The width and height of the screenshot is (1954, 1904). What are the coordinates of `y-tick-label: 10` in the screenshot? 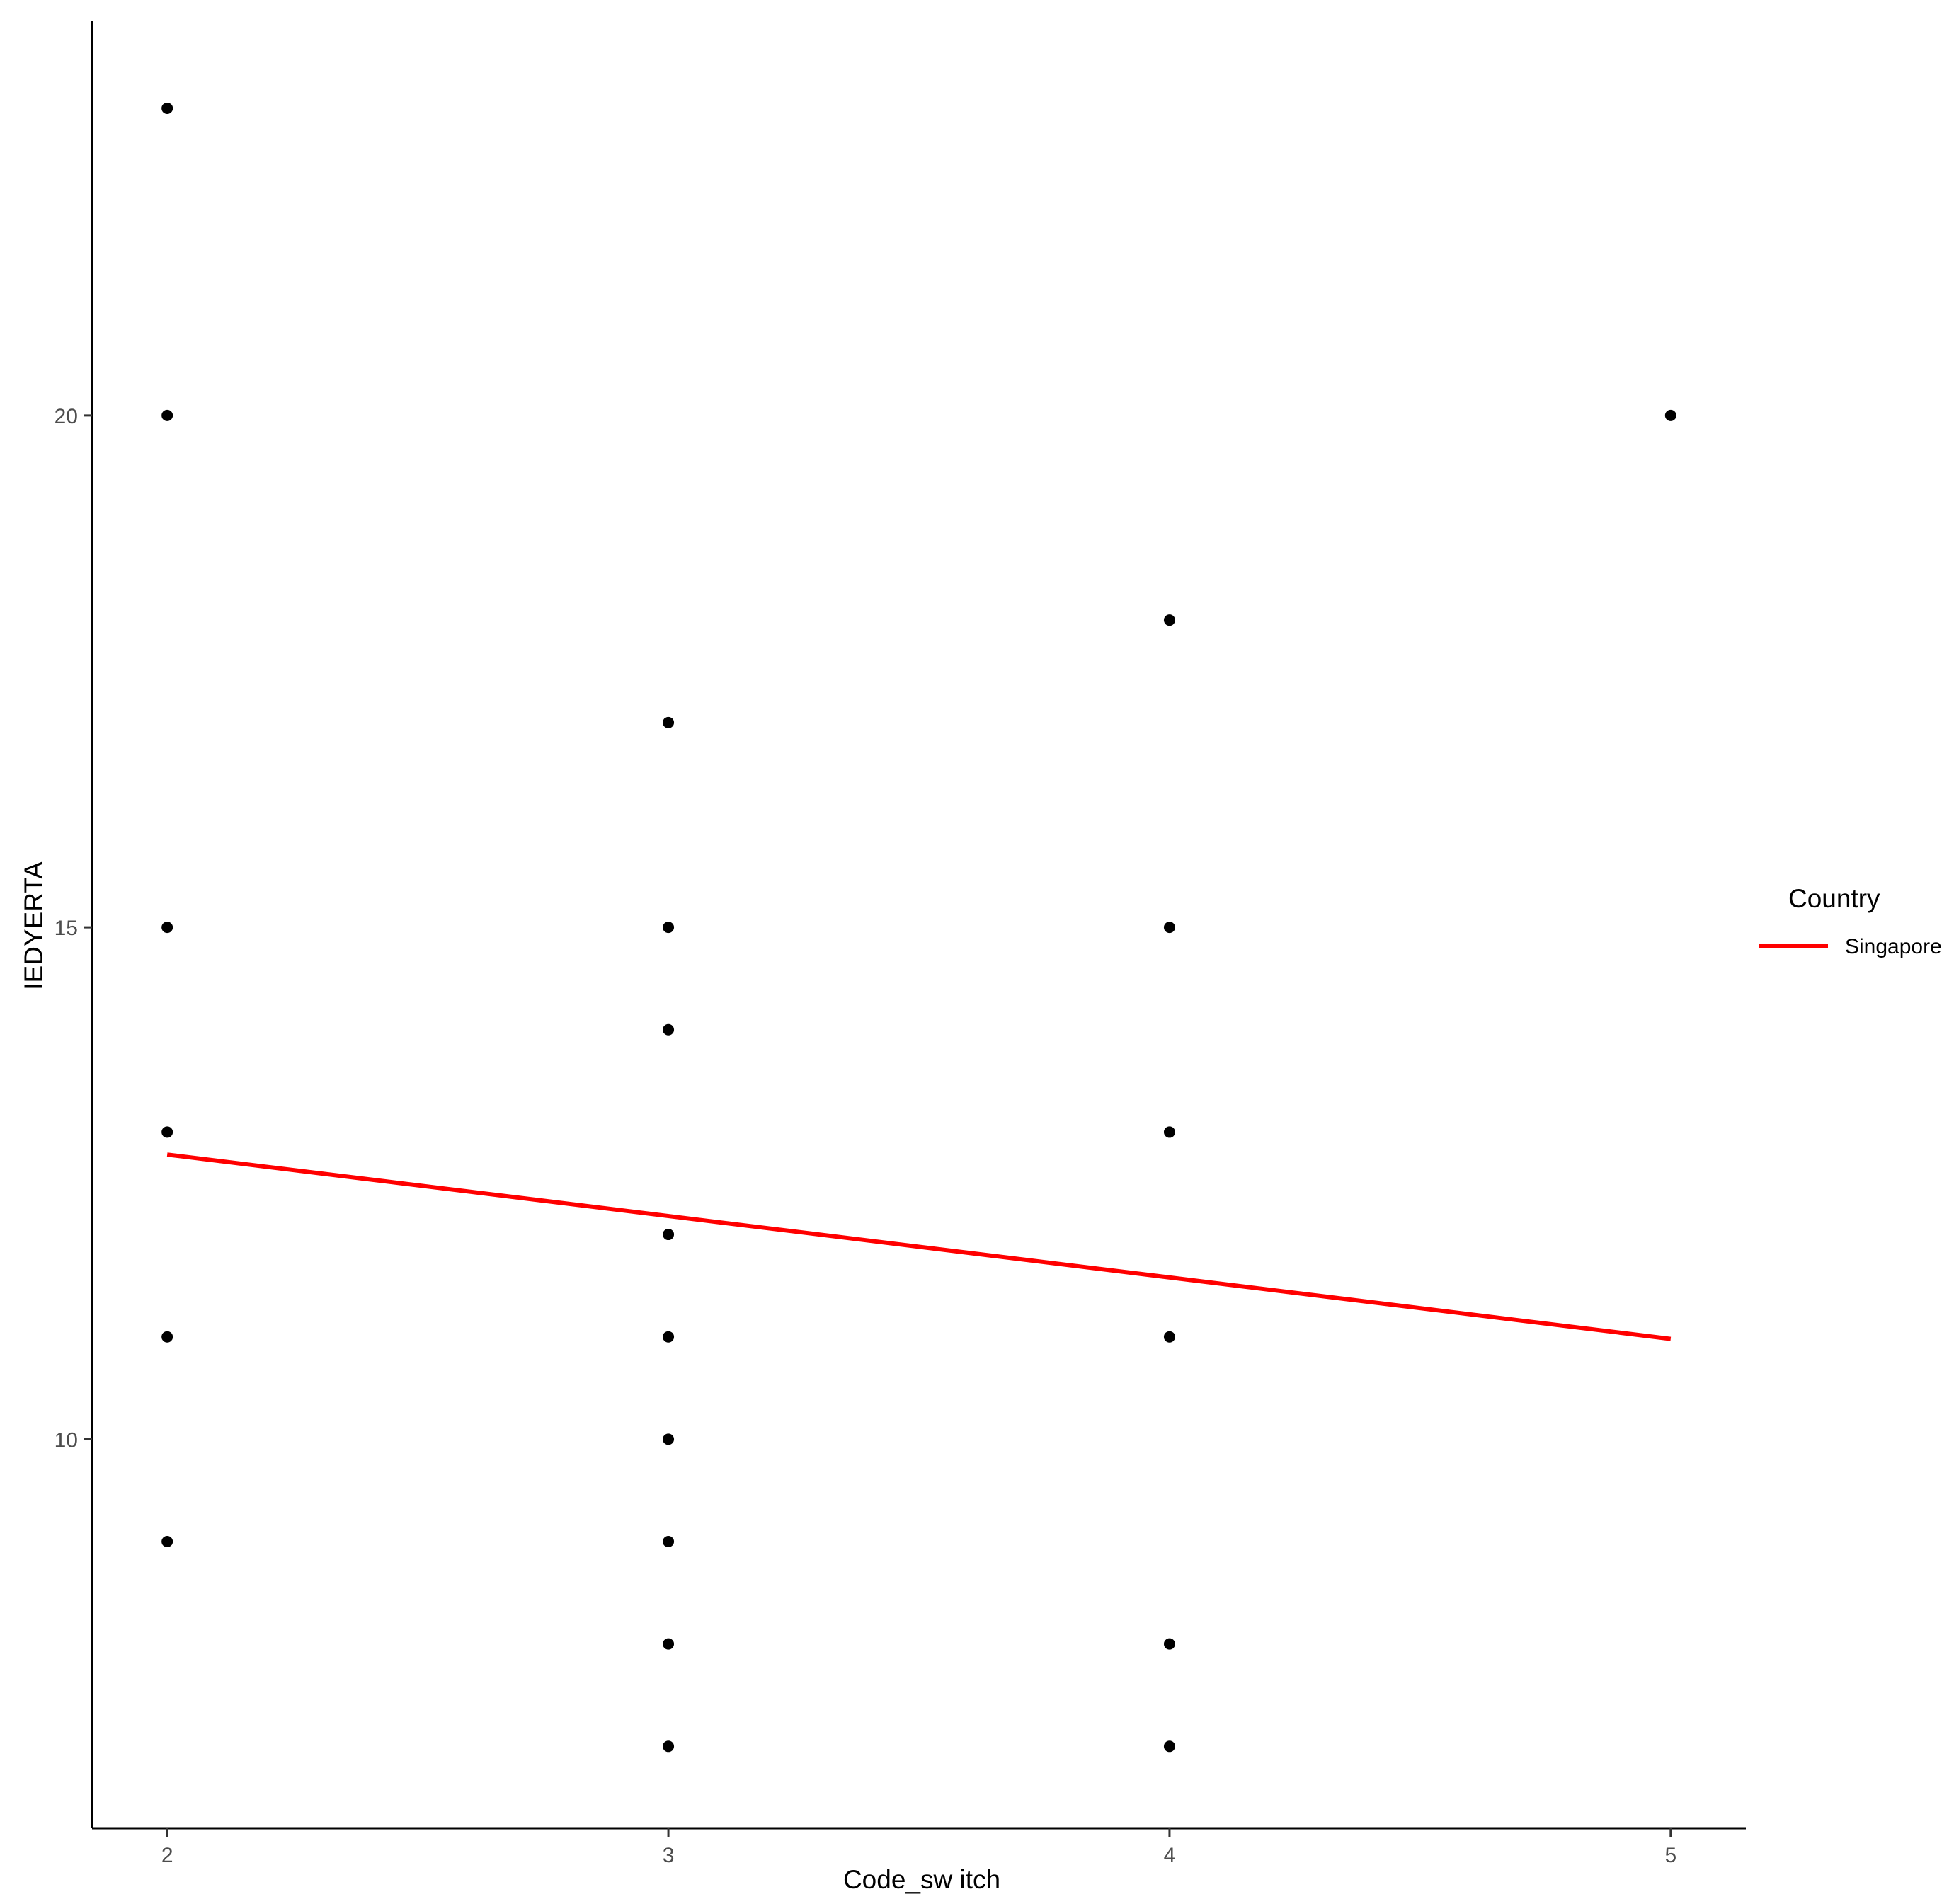 It's located at (66, 1440).